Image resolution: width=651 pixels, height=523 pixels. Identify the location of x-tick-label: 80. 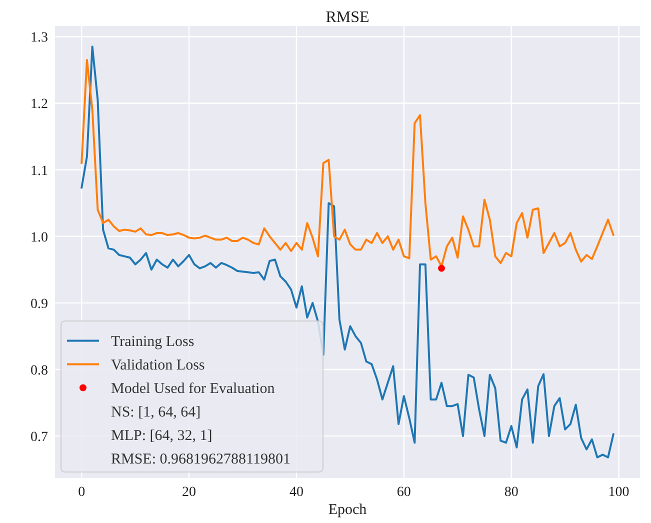
(511, 492).